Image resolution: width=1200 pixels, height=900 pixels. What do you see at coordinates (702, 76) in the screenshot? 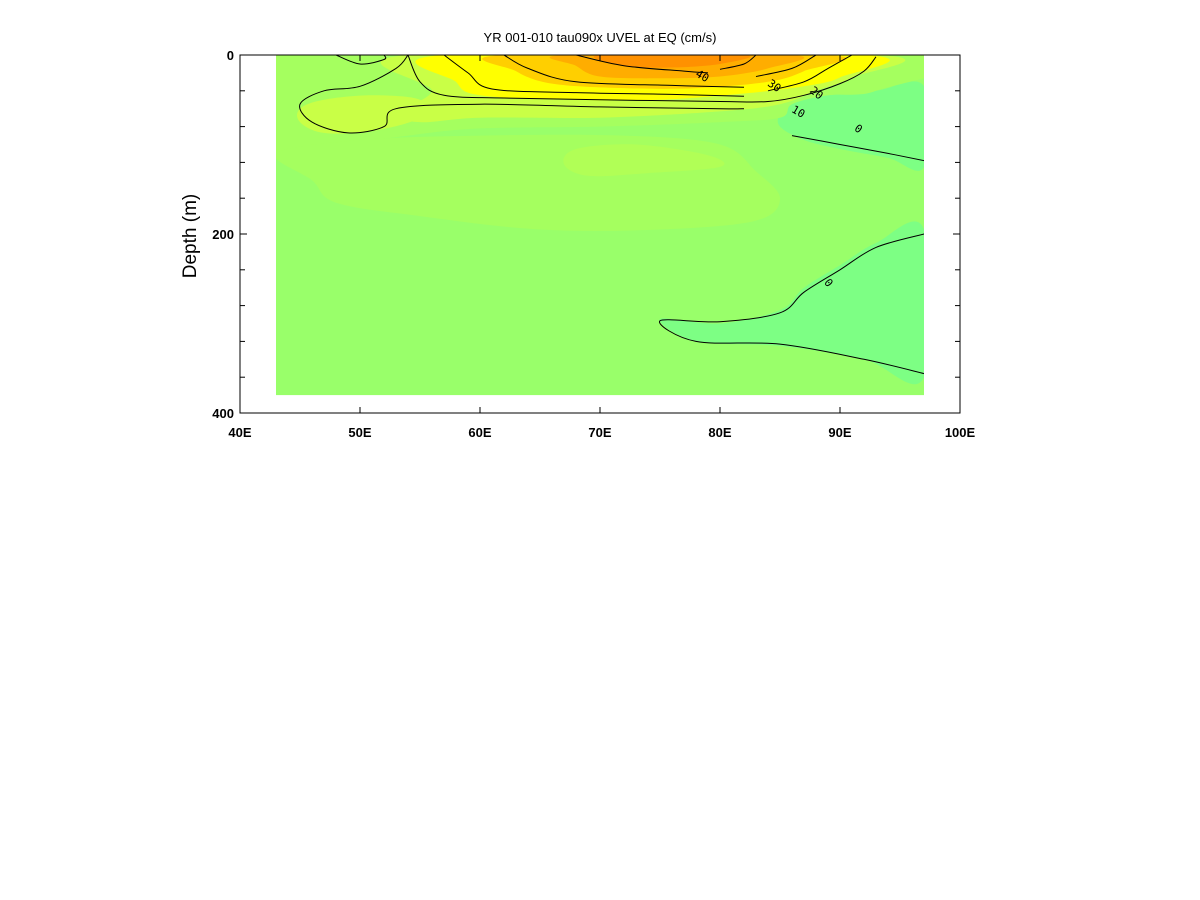
I see `contour-label-0: 40` at bounding box center [702, 76].